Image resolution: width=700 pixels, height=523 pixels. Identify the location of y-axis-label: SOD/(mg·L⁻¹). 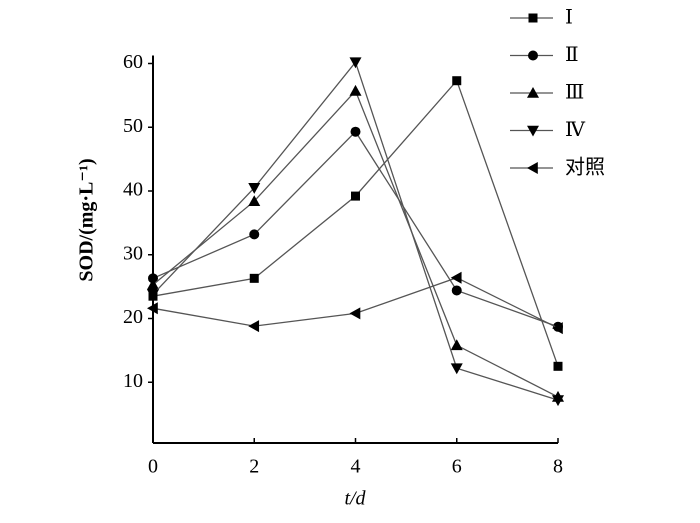
(87, 219).